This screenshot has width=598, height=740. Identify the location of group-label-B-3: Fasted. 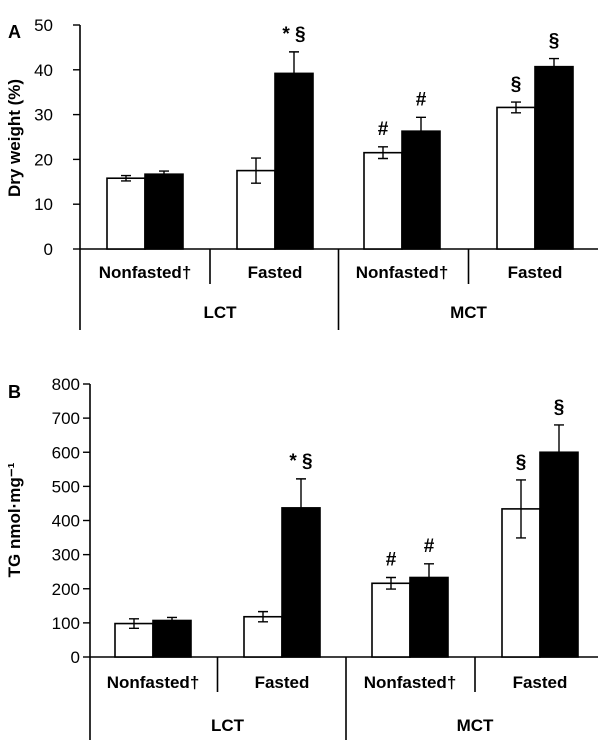
(540, 682).